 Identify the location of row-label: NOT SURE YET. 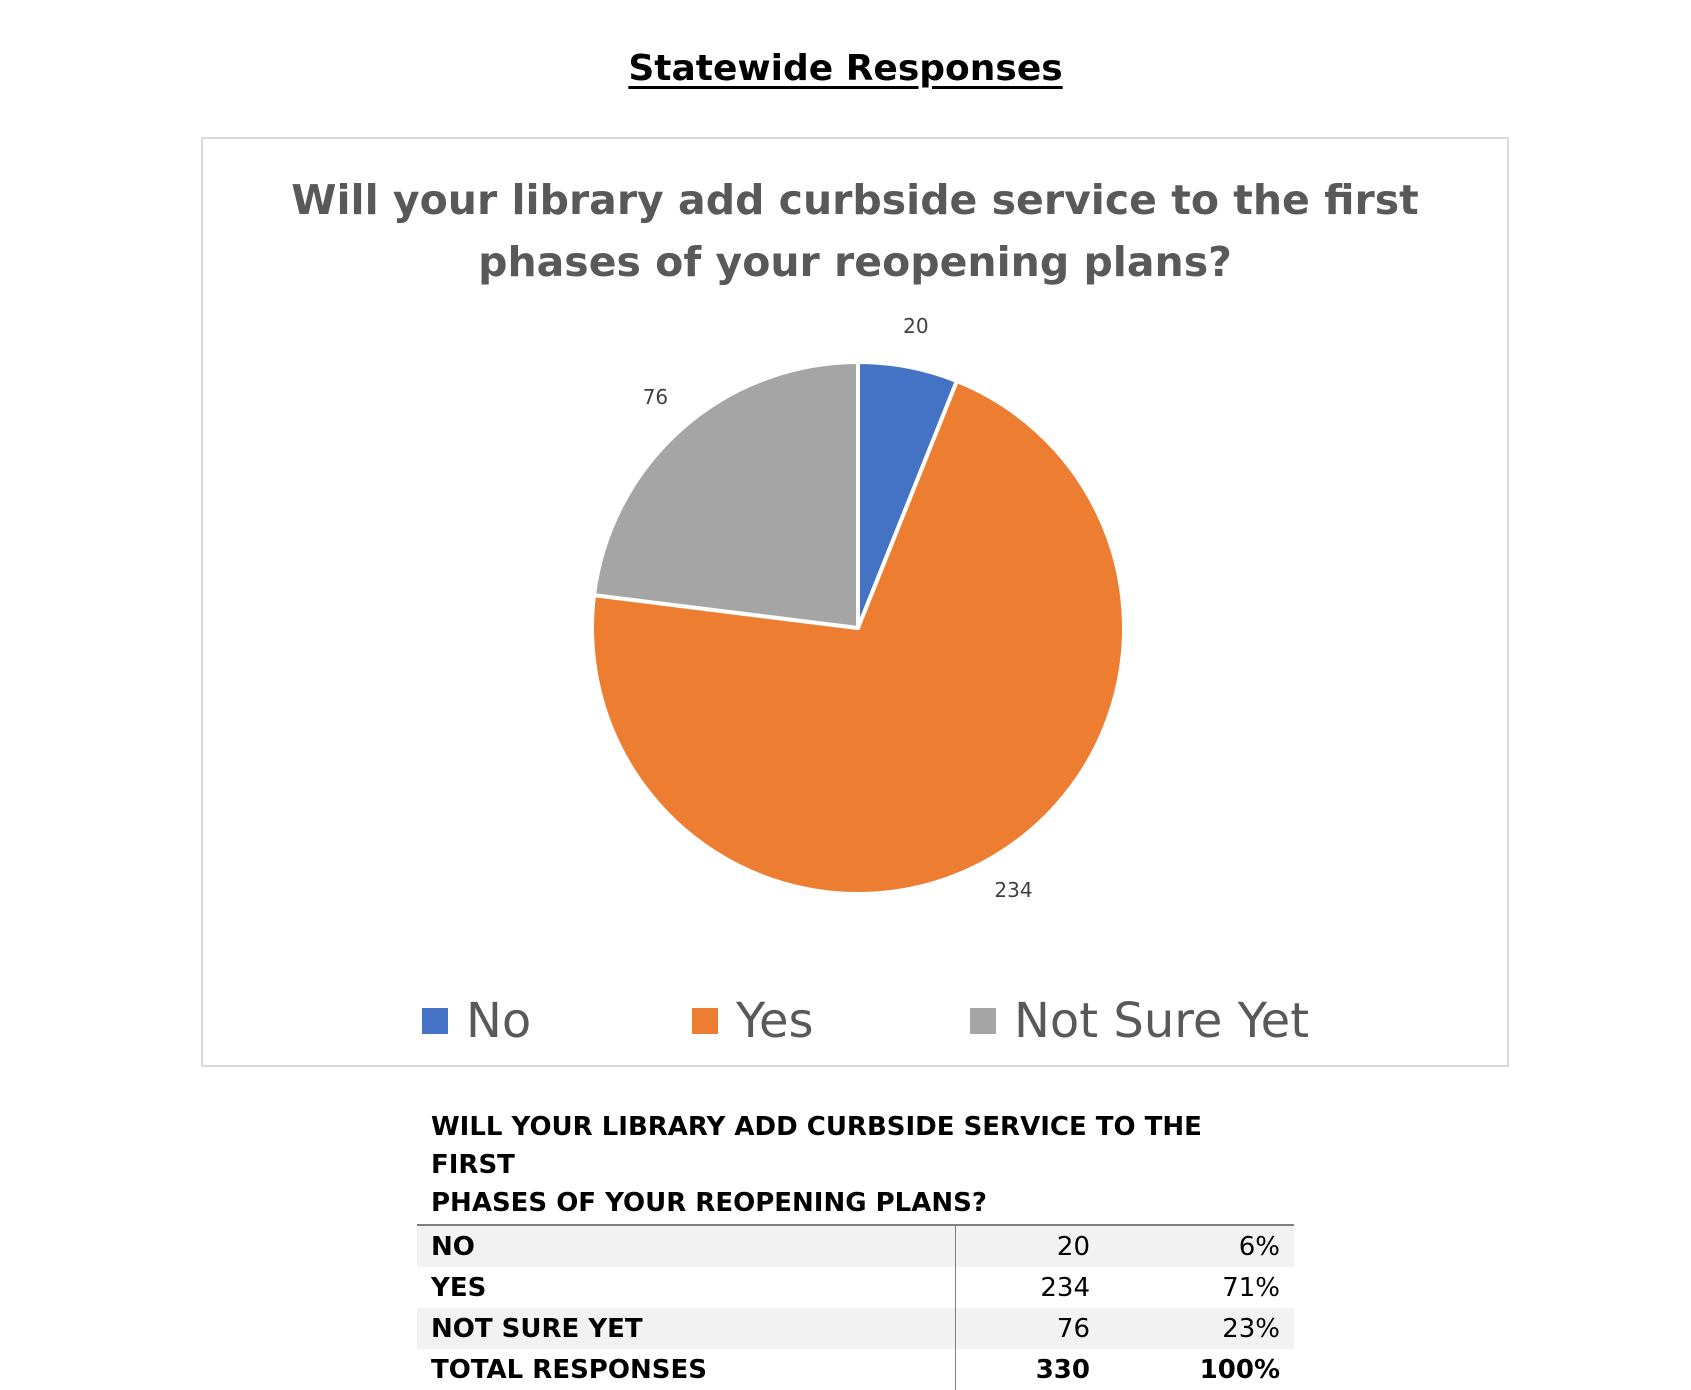
(686, 1328).